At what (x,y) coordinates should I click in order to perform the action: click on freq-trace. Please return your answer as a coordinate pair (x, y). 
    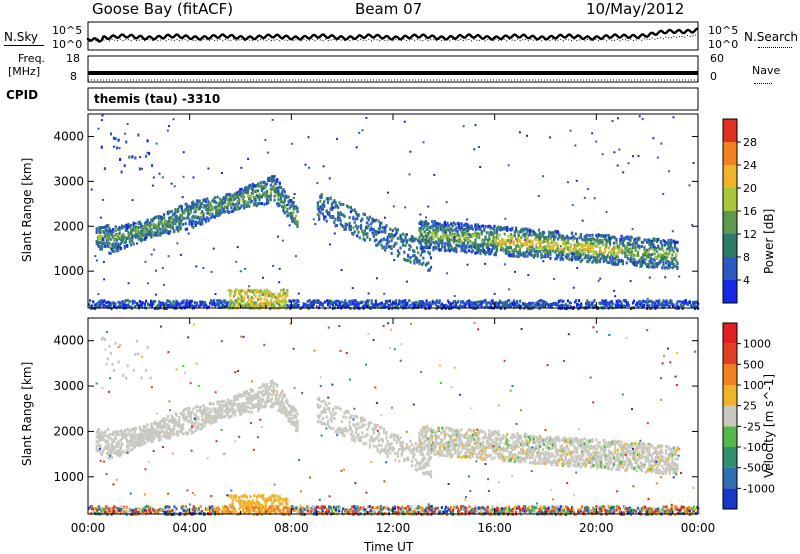
    Looking at the image, I should click on (393, 73).